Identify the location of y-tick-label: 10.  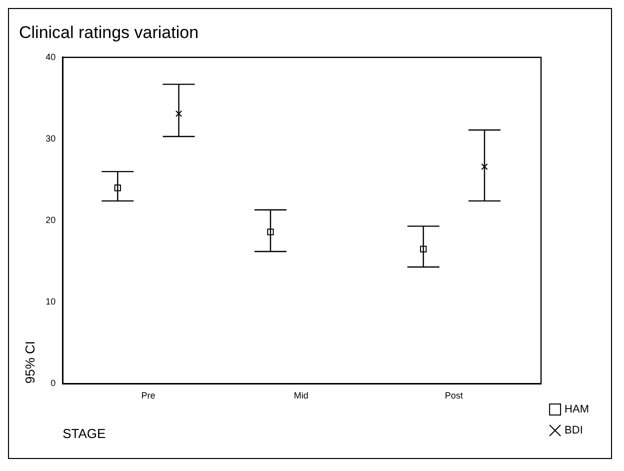
(51, 301).